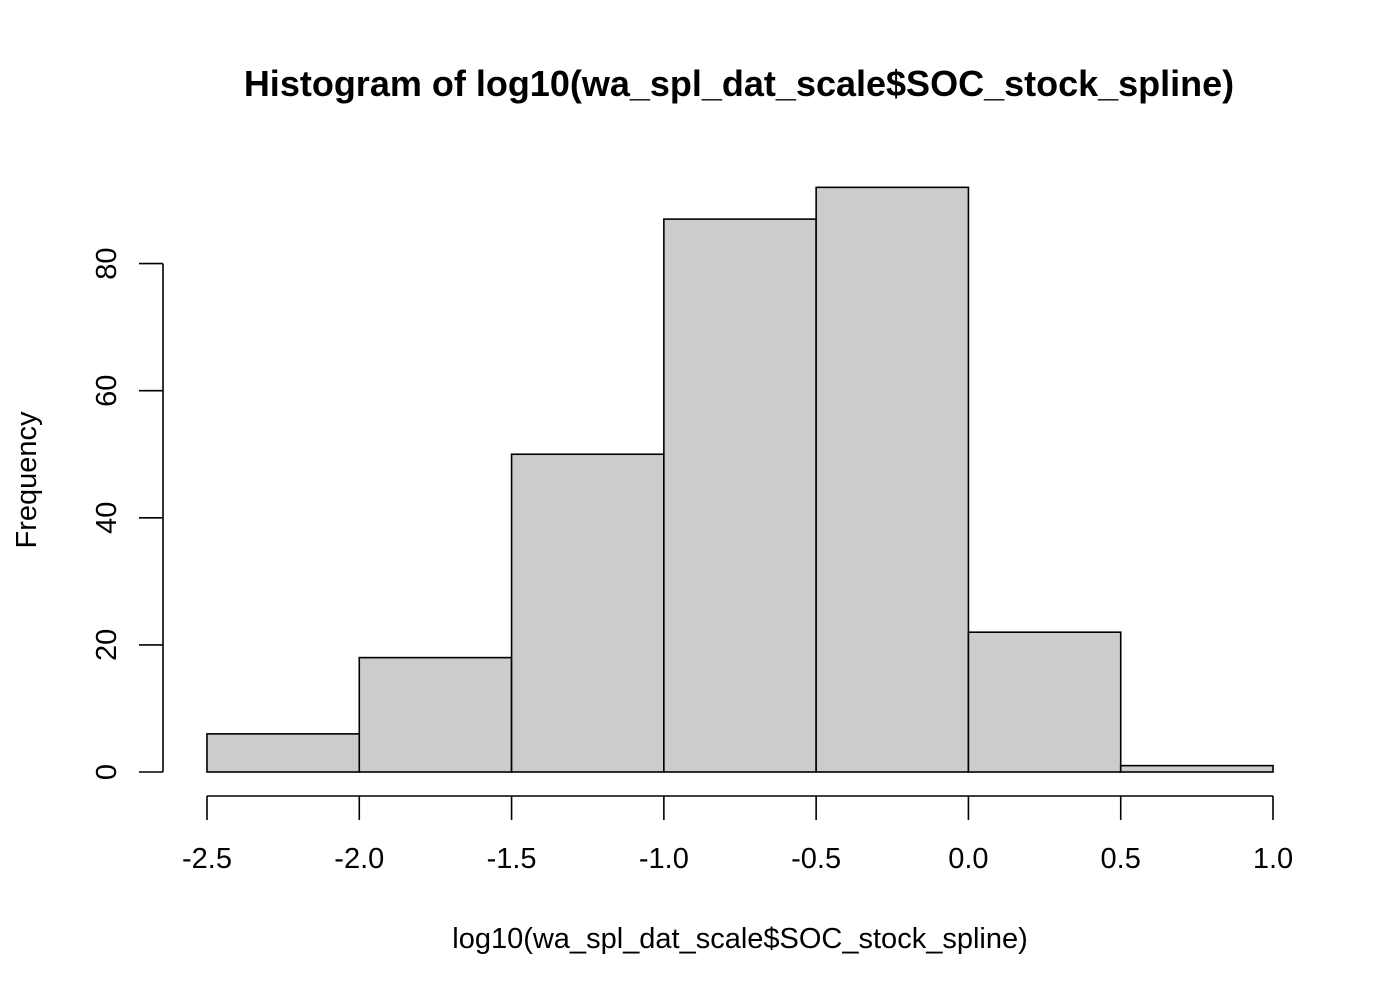 This screenshot has height=1000, width=1400. What do you see at coordinates (512, 859) in the screenshot?
I see `x-tick-label-2: -1.5` at bounding box center [512, 859].